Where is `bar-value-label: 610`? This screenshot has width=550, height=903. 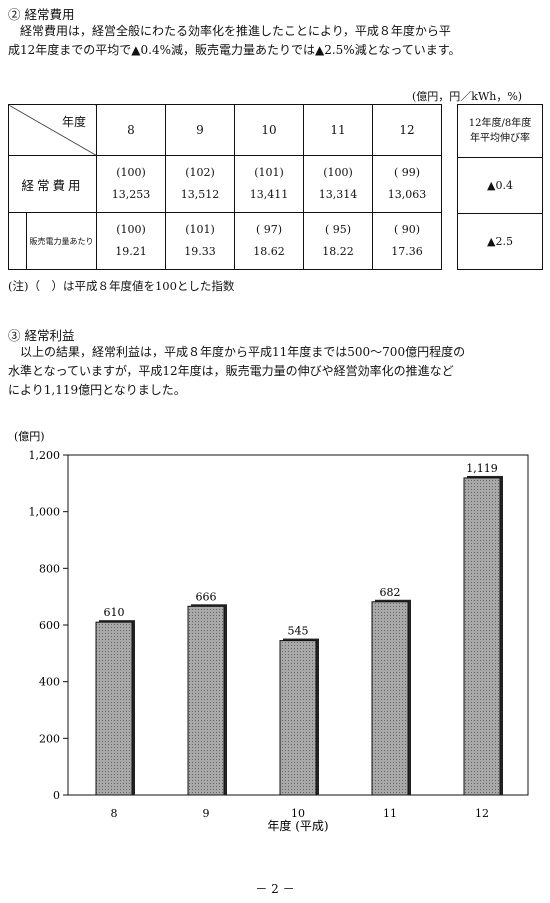 bar-value-label: 610 is located at coordinates (114, 612).